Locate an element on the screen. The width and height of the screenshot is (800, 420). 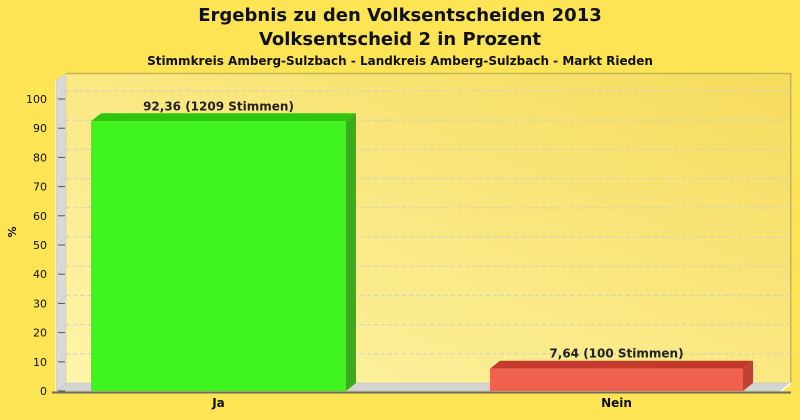
y-tick-label-90: 90 is located at coordinates (40, 128).